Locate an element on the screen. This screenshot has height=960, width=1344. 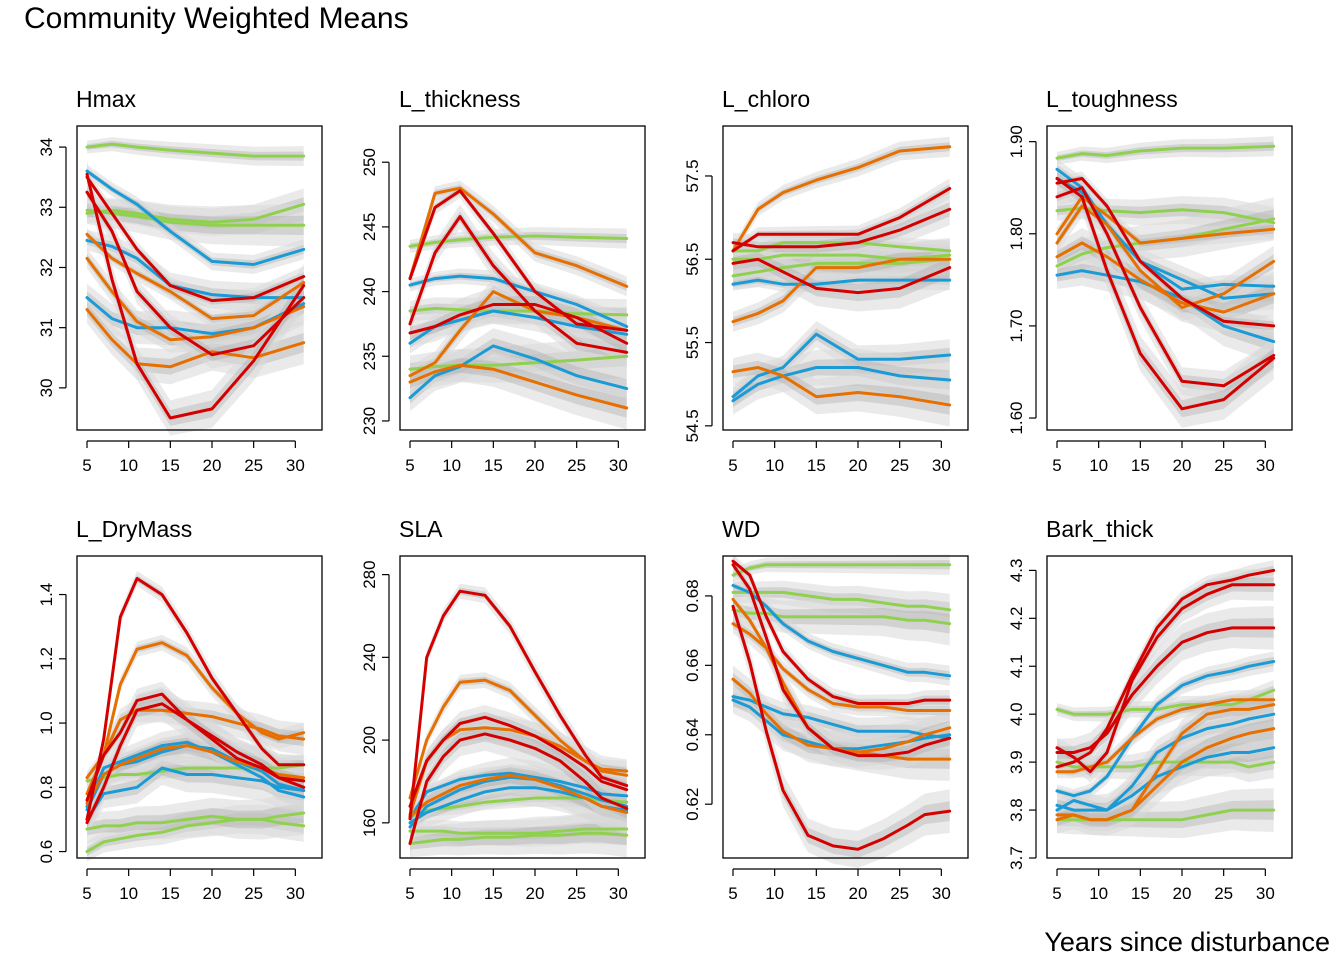
plot-panel-4: 5 10 15 20 25 30 0.6 0.8 1.0 1.2 1.4 is located at coordinates (180, 729).